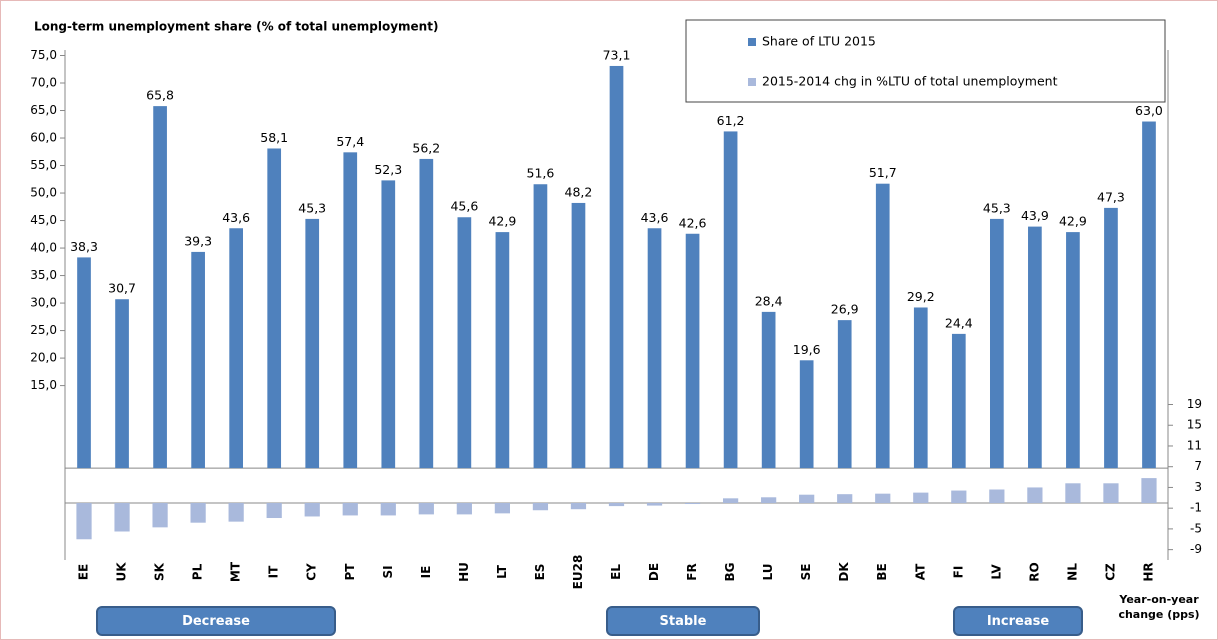 Image resolution: width=1218 pixels, height=640 pixels. I want to click on x-tick-label: LV, so click(996, 572).